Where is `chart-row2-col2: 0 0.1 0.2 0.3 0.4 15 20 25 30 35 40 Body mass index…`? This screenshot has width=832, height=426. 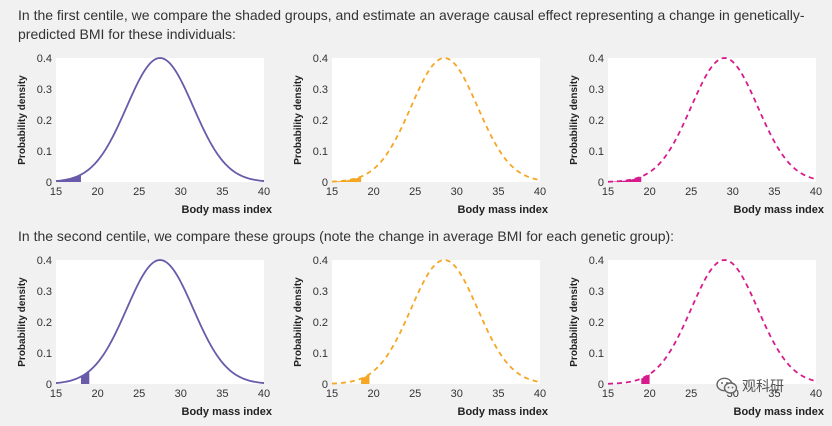
chart-row2-col2: 0 0.1 0.2 0.3 0.4 15 20 25 30 35 40 Body mass index… is located at coordinates (421, 336).